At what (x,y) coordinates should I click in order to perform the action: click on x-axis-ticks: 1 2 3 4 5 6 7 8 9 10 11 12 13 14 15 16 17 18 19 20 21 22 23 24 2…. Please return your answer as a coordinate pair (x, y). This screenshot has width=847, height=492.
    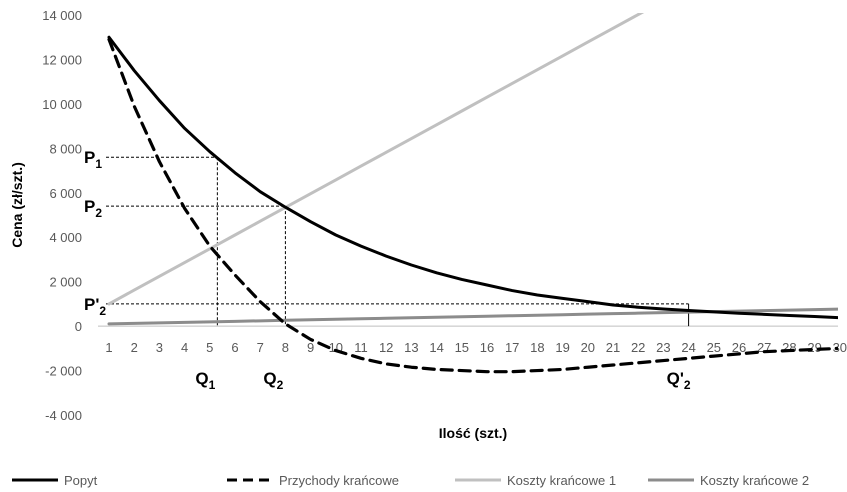
    Looking at the image, I should click on (476, 347).